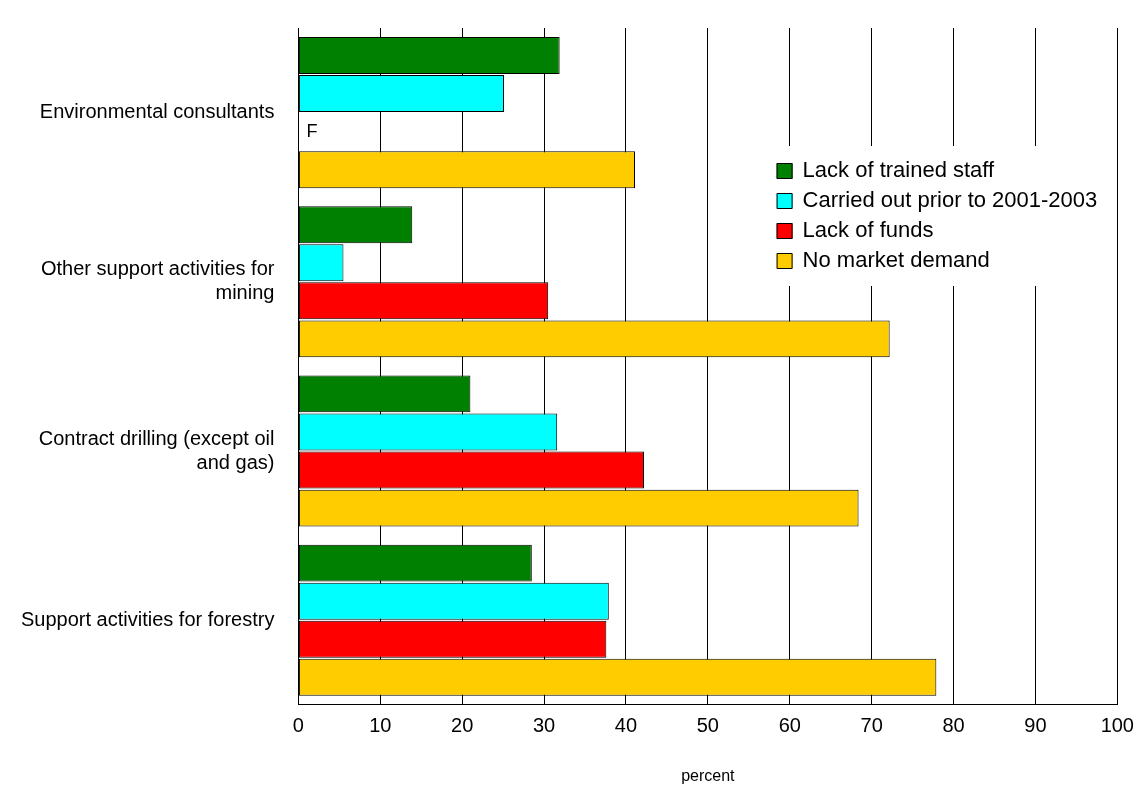 This screenshot has width=1144, height=795. What do you see at coordinates (298, 725) in the screenshot?
I see `x-tick-label: 0` at bounding box center [298, 725].